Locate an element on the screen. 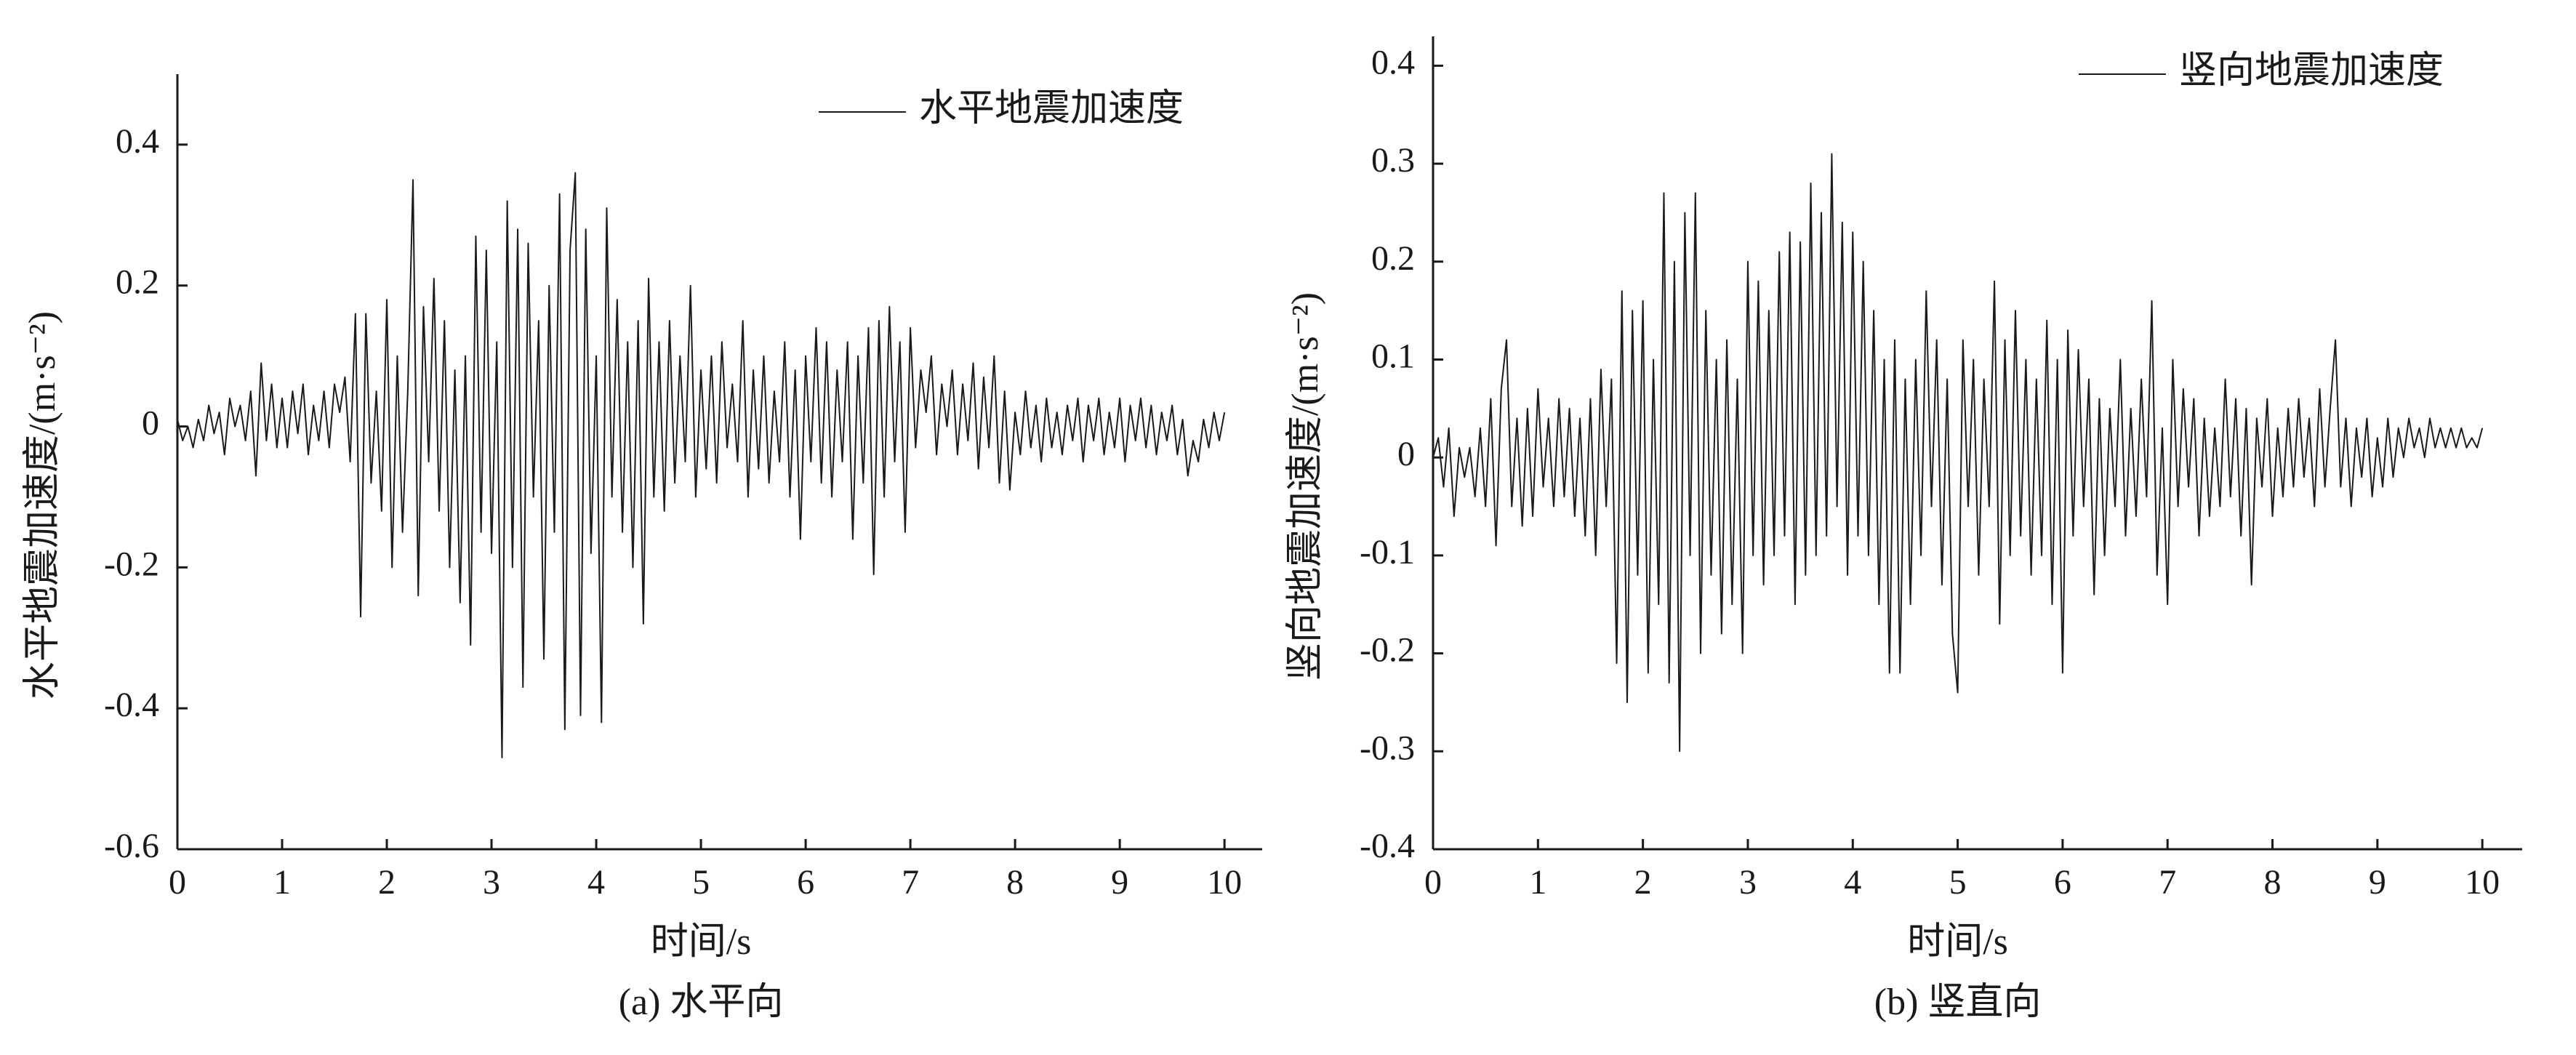 Image resolution: width=2576 pixels, height=1055 pixels. caption: (a) 水平向 is located at coordinates (702, 1002).